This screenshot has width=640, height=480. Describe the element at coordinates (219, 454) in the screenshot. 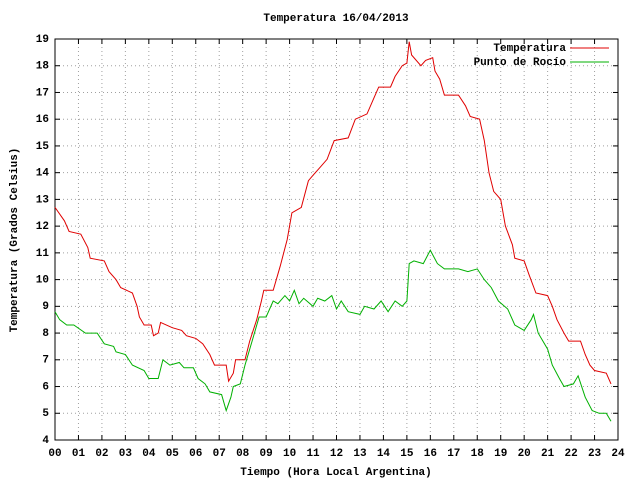

I see `x-tick-label: 07` at that location.